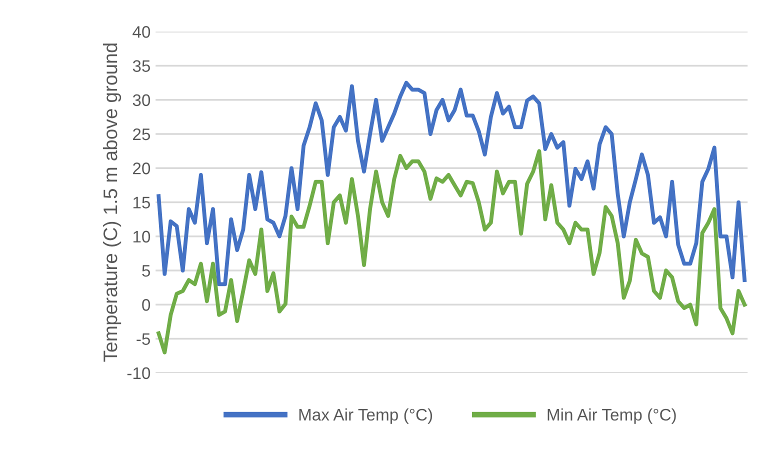  What do you see at coordinates (365, 416) in the screenshot?
I see `legend-label: Max Air Temp (°C)` at bounding box center [365, 416].